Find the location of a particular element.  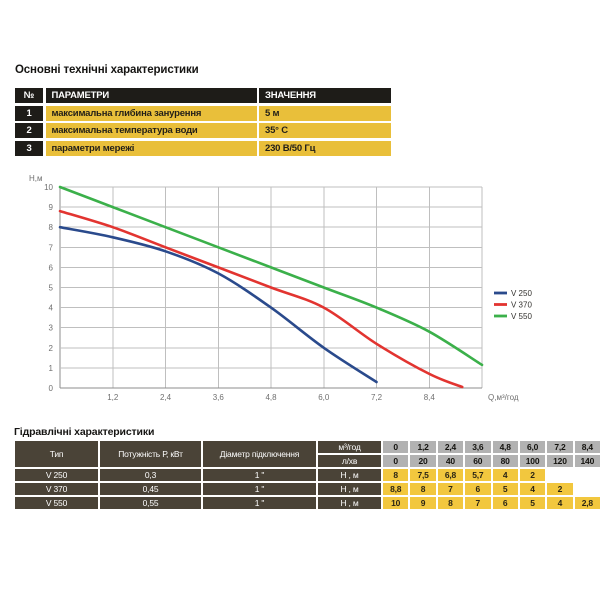

y-tick-label: 4 is located at coordinates (51, 308).